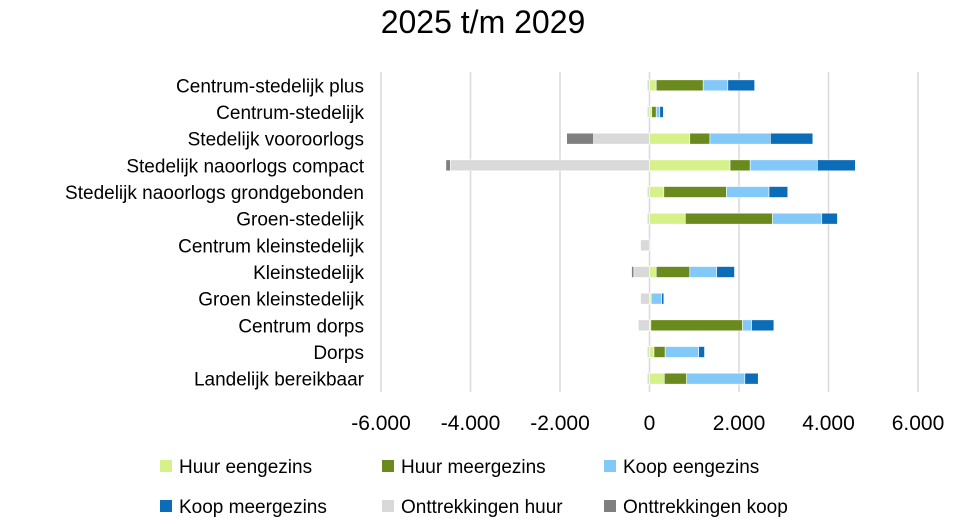 This screenshot has height=525, width=953. What do you see at coordinates (271, 246) in the screenshot?
I see `category-label: Centrum kleinstedelijk` at bounding box center [271, 246].